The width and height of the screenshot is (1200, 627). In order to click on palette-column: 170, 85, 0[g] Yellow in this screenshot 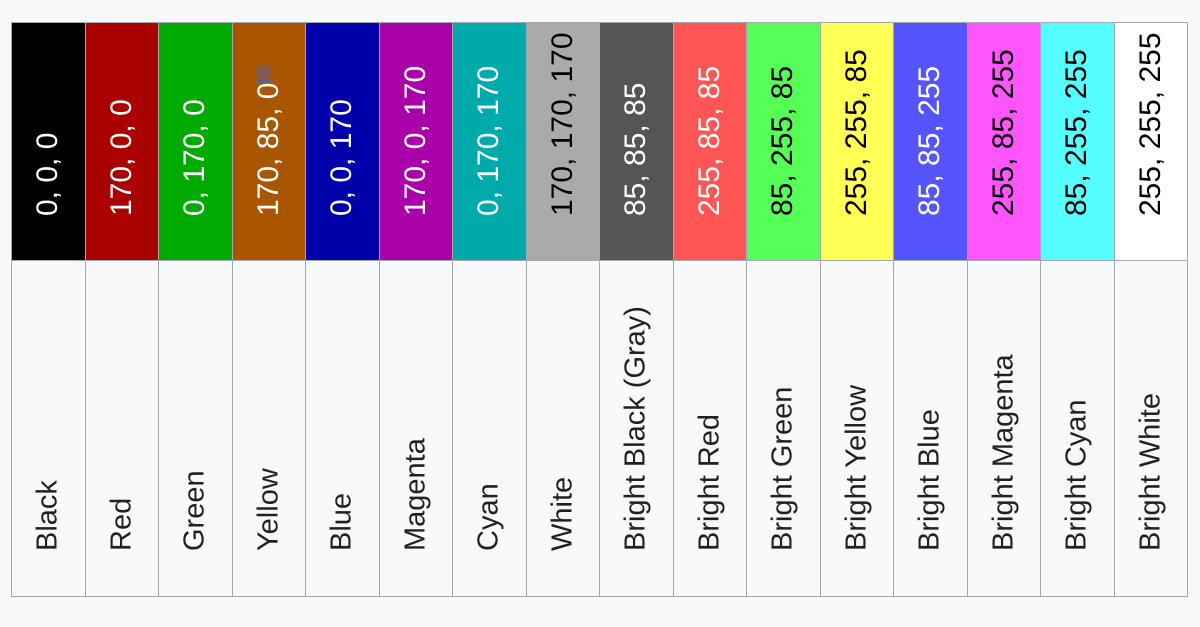, I will do `click(268, 309)`.